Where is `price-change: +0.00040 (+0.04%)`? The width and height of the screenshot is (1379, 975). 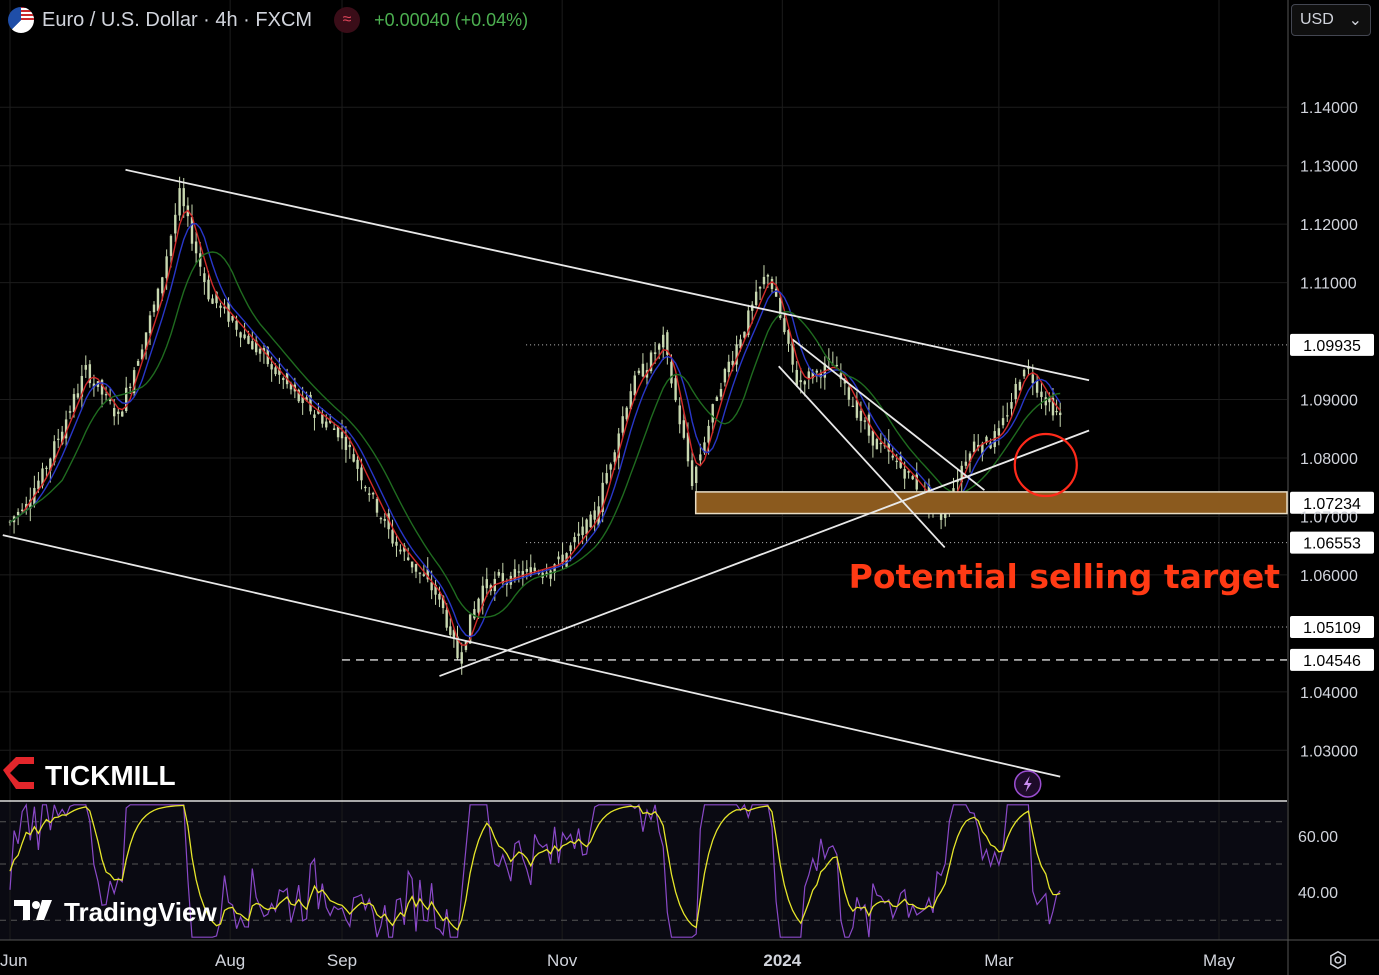 price-change: +0.00040 (+0.04%) is located at coordinates (451, 19).